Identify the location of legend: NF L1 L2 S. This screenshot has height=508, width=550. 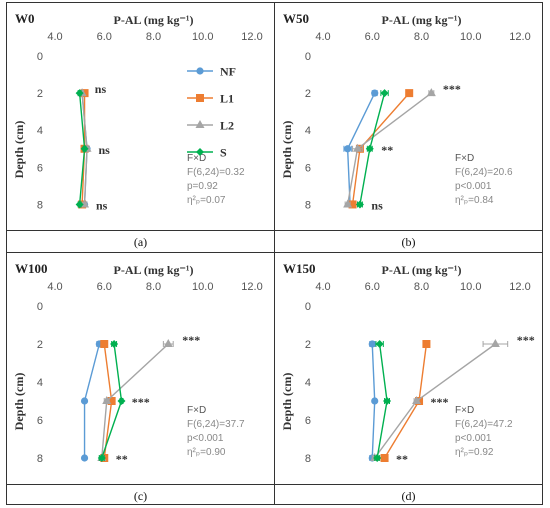
(211, 112).